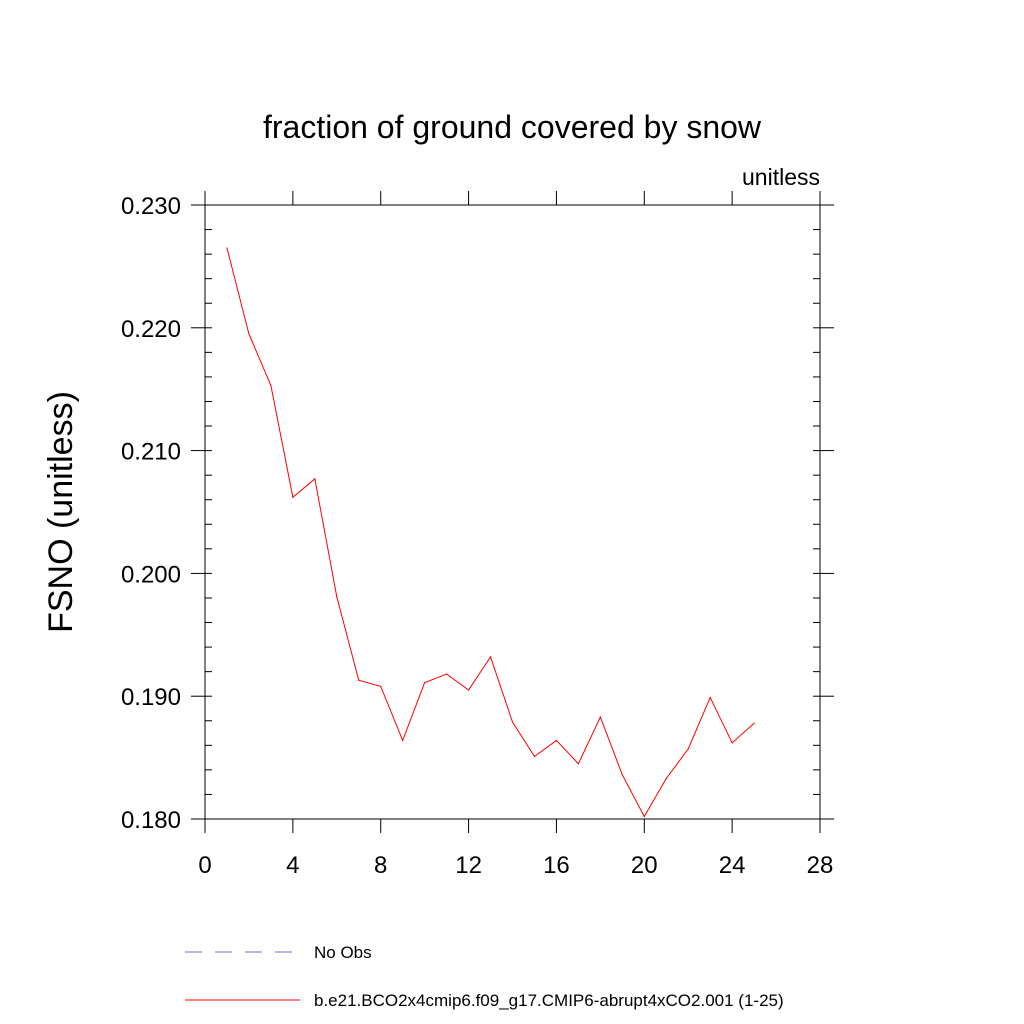 The height and width of the screenshot is (1024, 1024). I want to click on x-tick-label: 24, so click(732, 865).